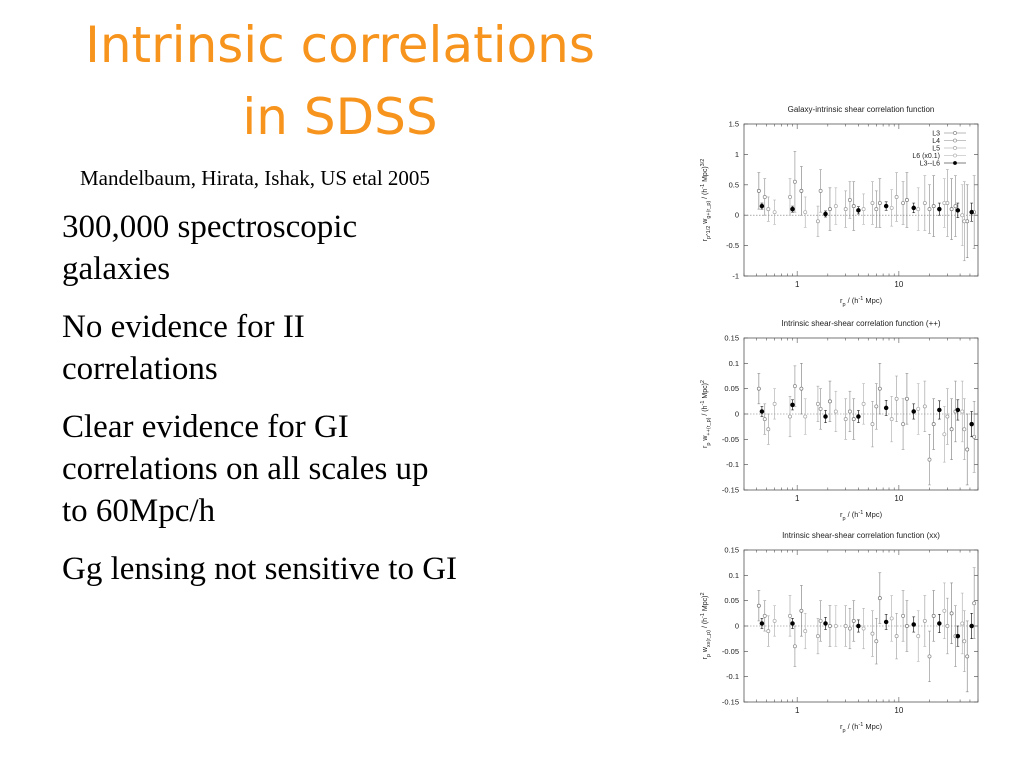  What do you see at coordinates (732, 245) in the screenshot?
I see `y-tick-label: -0.5` at bounding box center [732, 245].